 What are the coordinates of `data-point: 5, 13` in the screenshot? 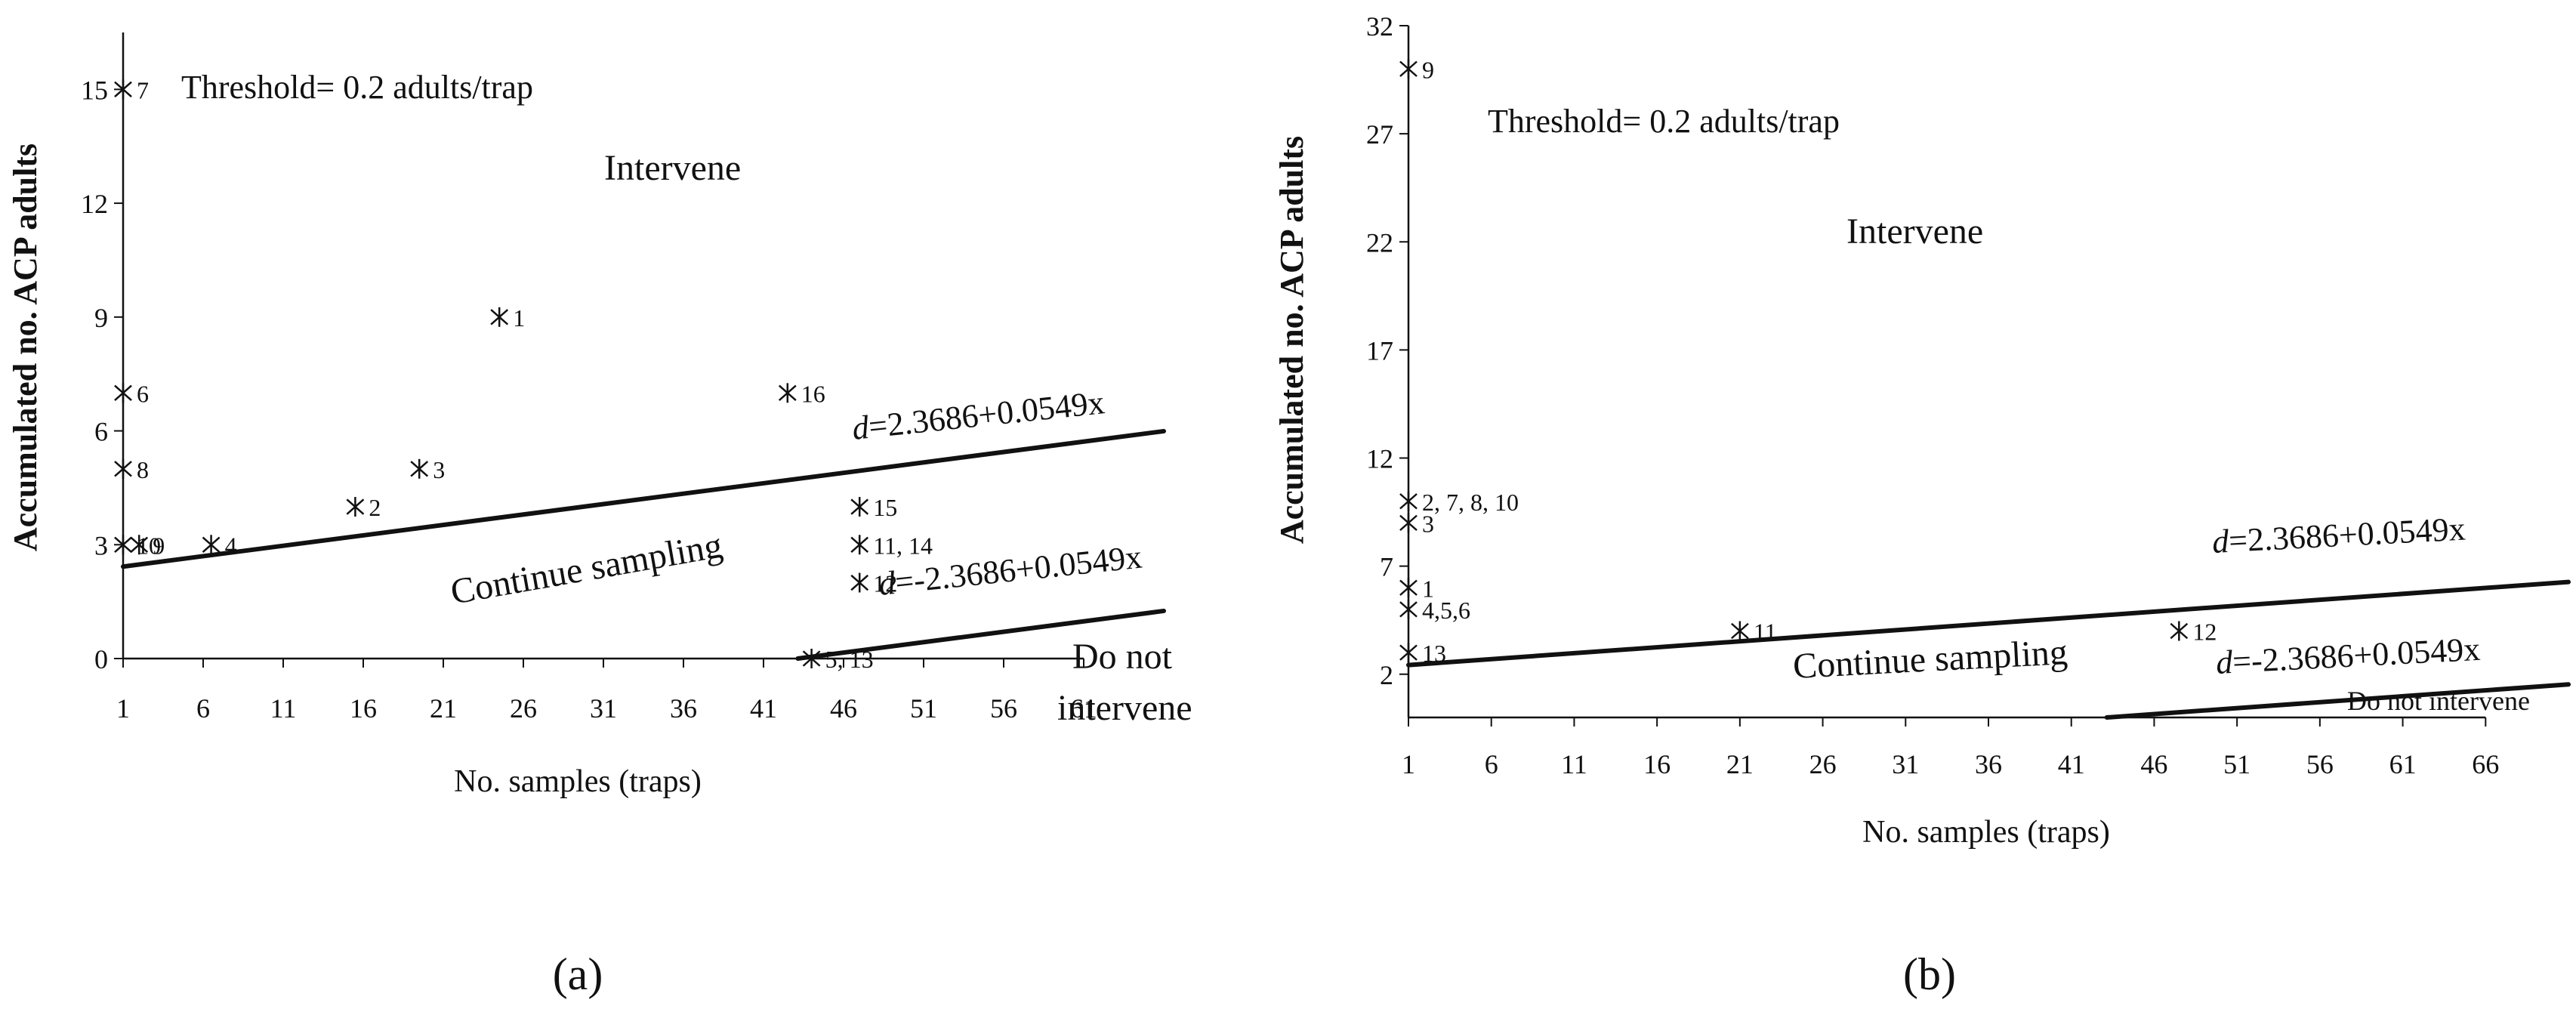 It's located at (838, 659).